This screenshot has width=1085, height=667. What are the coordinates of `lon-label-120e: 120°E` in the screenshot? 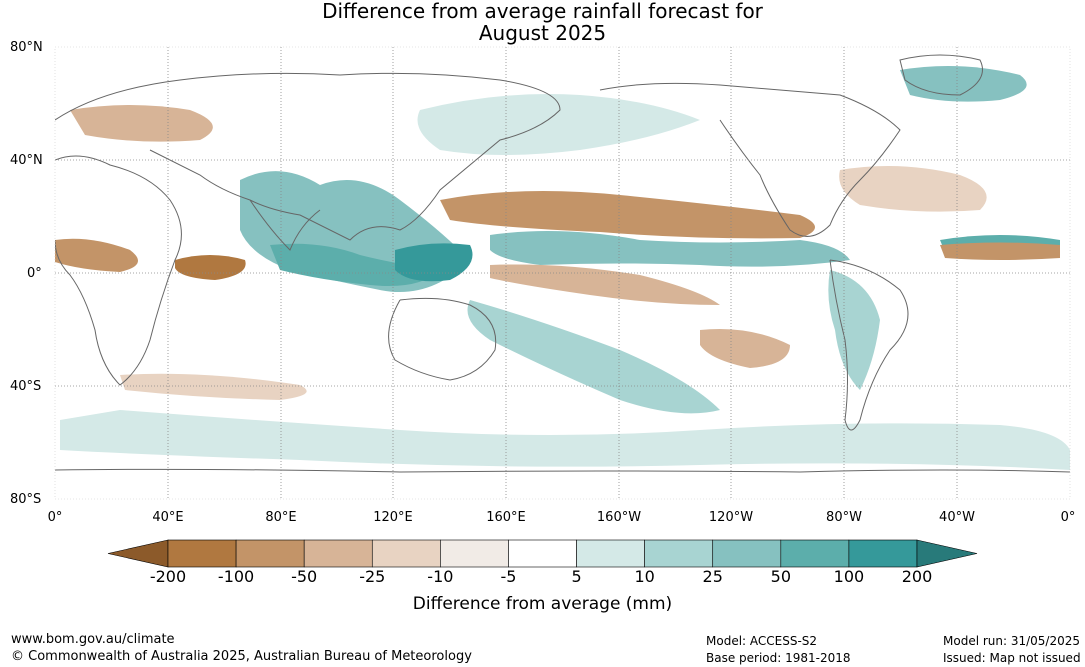 It's located at (393, 517).